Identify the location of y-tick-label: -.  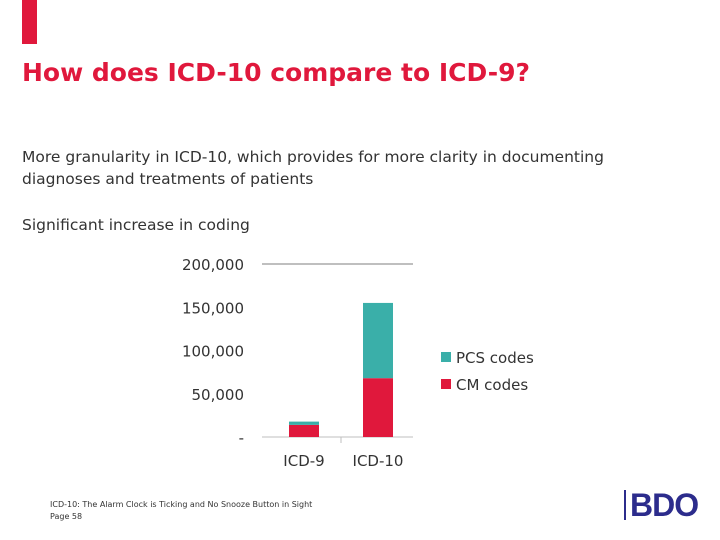
(241, 438).